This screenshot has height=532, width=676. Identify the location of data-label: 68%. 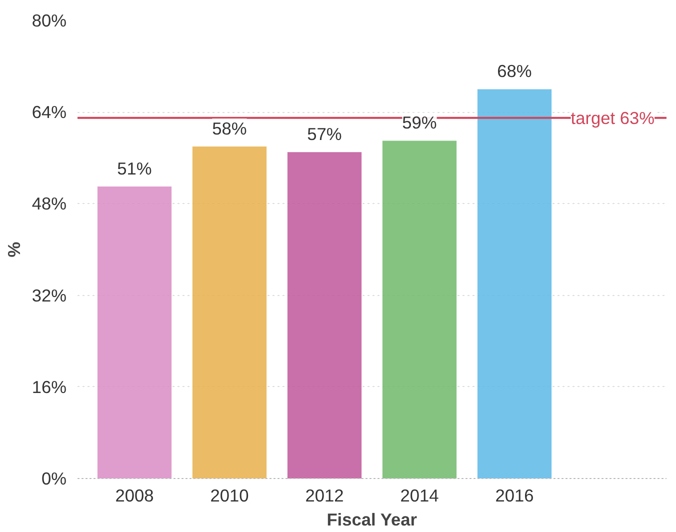
(514, 71).